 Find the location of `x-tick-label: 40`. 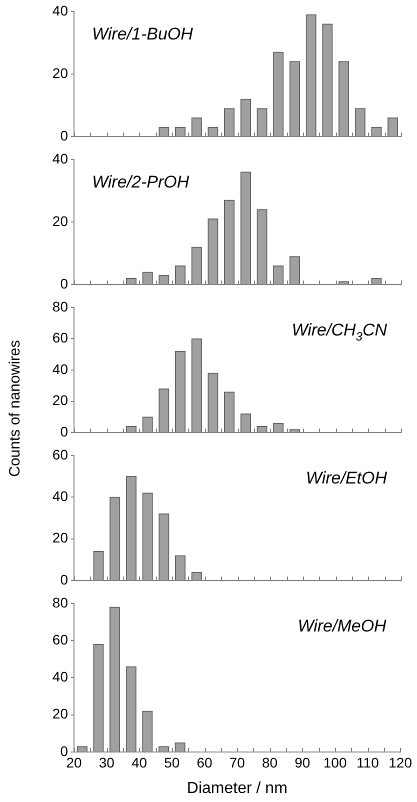

x-tick-label: 40 is located at coordinates (139, 762).